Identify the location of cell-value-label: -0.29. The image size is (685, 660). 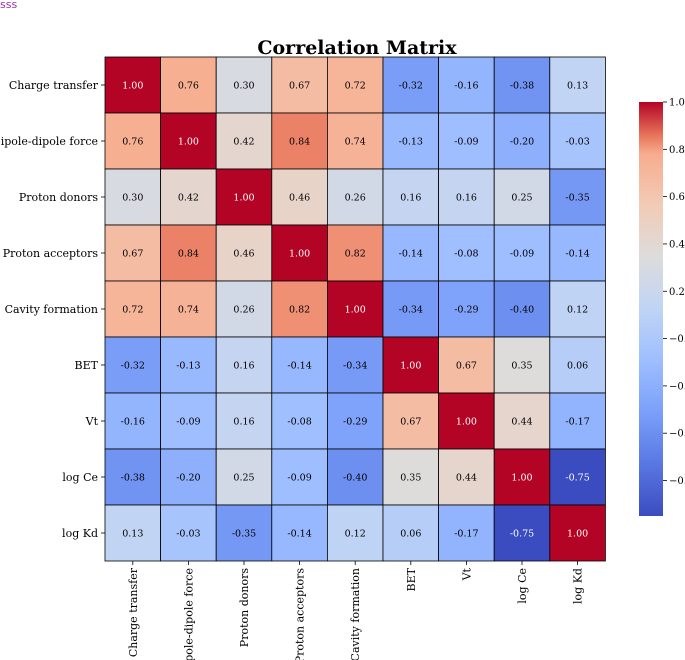
(355, 422).